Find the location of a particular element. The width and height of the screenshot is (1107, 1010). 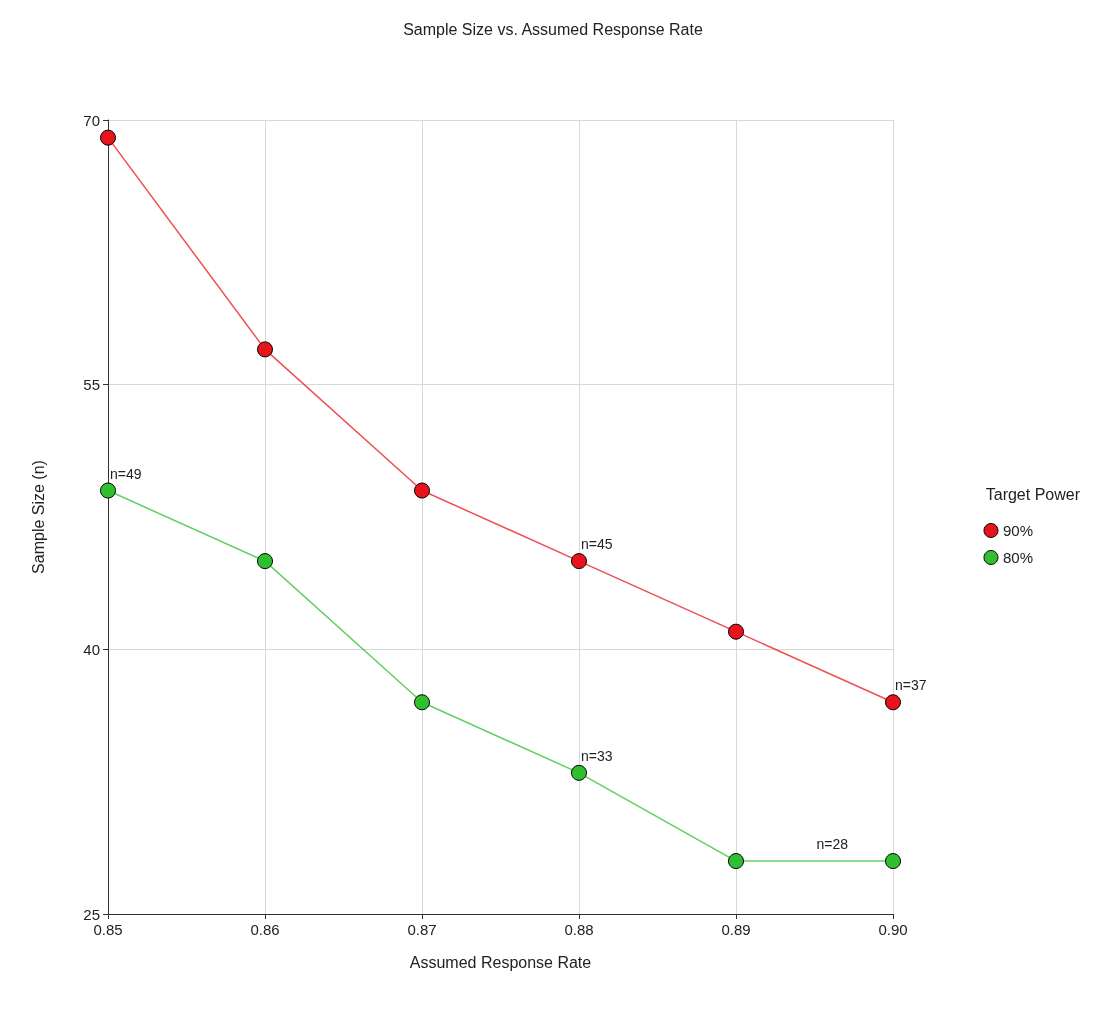

legend-title: Target Power is located at coordinates (1033, 494).